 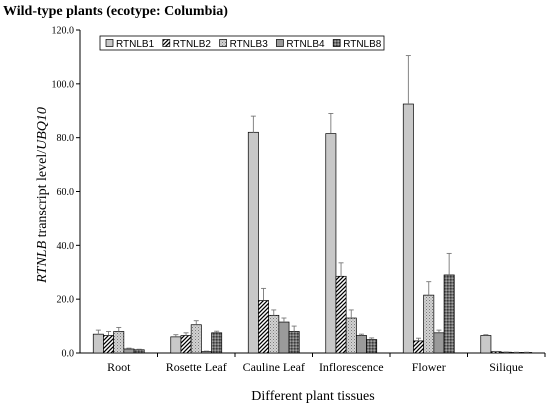 I want to click on x-tick-label-cauline-leaf: Cauline Leaf, so click(x=274, y=367).